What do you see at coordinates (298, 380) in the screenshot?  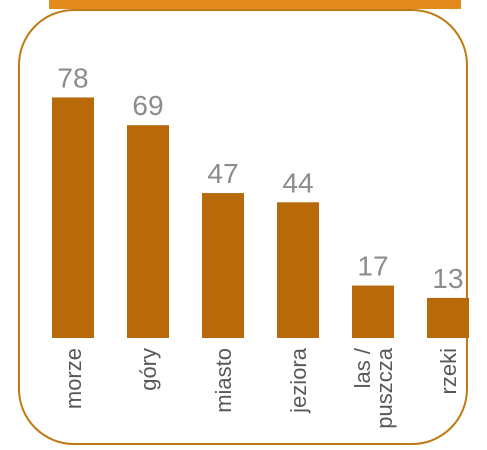 I see `category-label: jeziora` at bounding box center [298, 380].